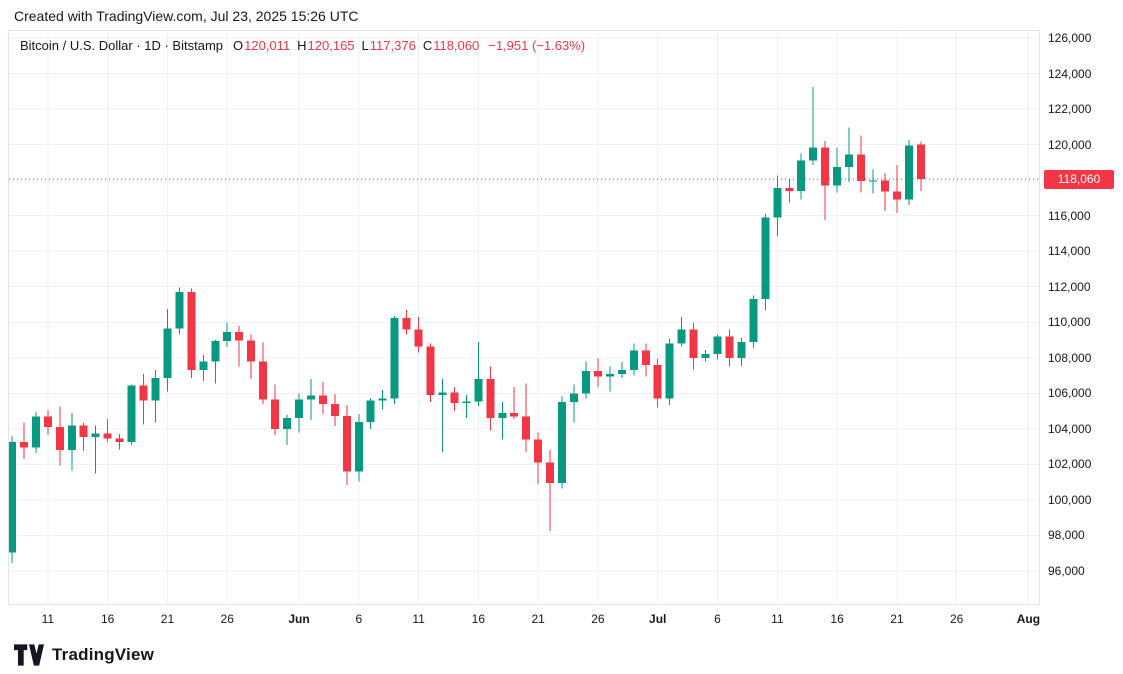 This screenshot has width=1123, height=674. I want to click on price-tick-label: 106,000, so click(1070, 393).